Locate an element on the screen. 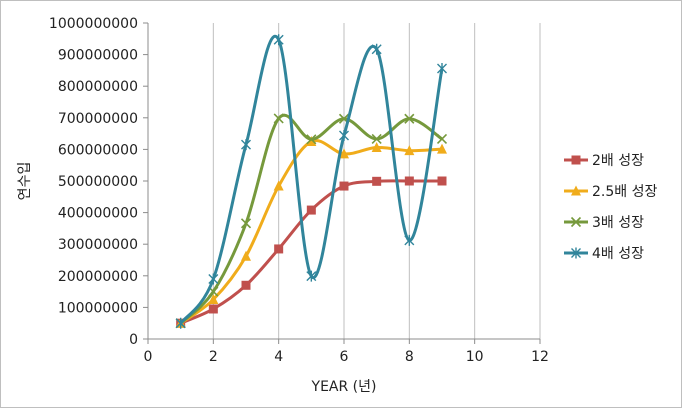 The width and height of the screenshot is (682, 411). legend-entry: 2배 성장 is located at coordinates (604, 161).